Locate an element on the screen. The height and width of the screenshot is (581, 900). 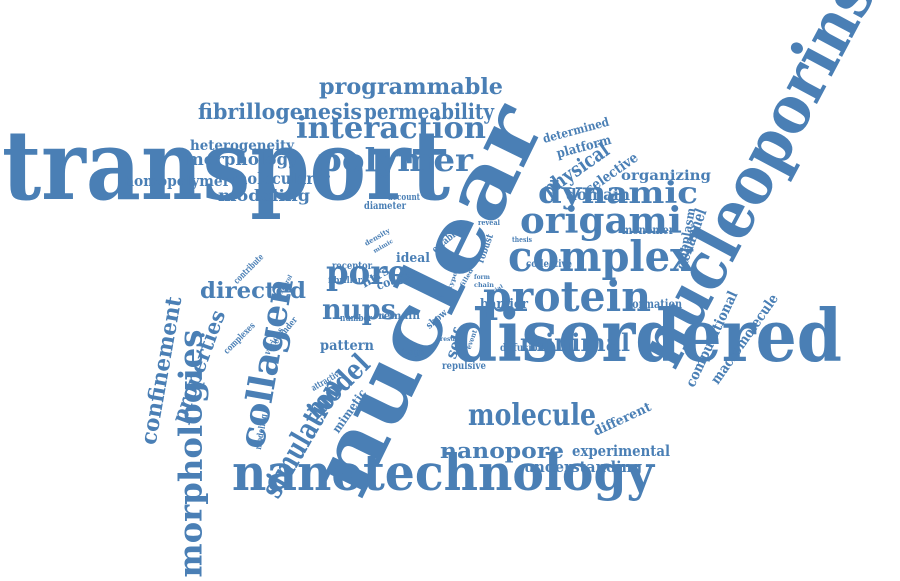
word-collective: collective is located at coordinates (549, 264).